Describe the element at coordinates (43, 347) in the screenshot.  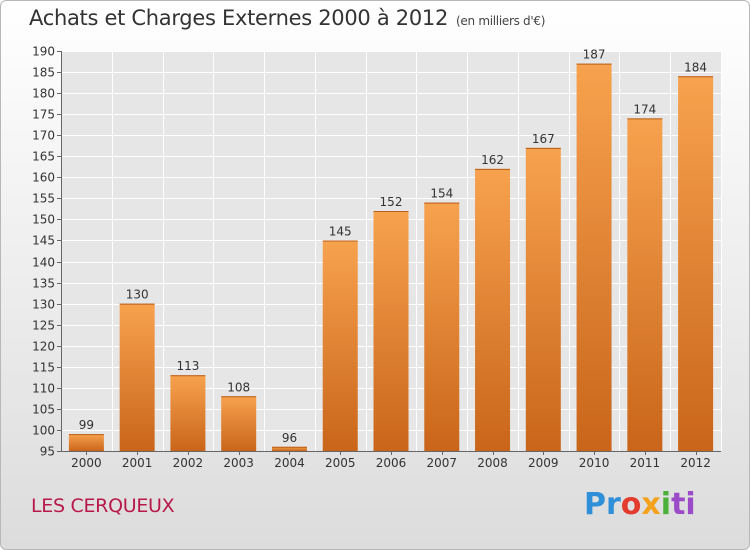
I see `y-tick-label: 120` at that location.